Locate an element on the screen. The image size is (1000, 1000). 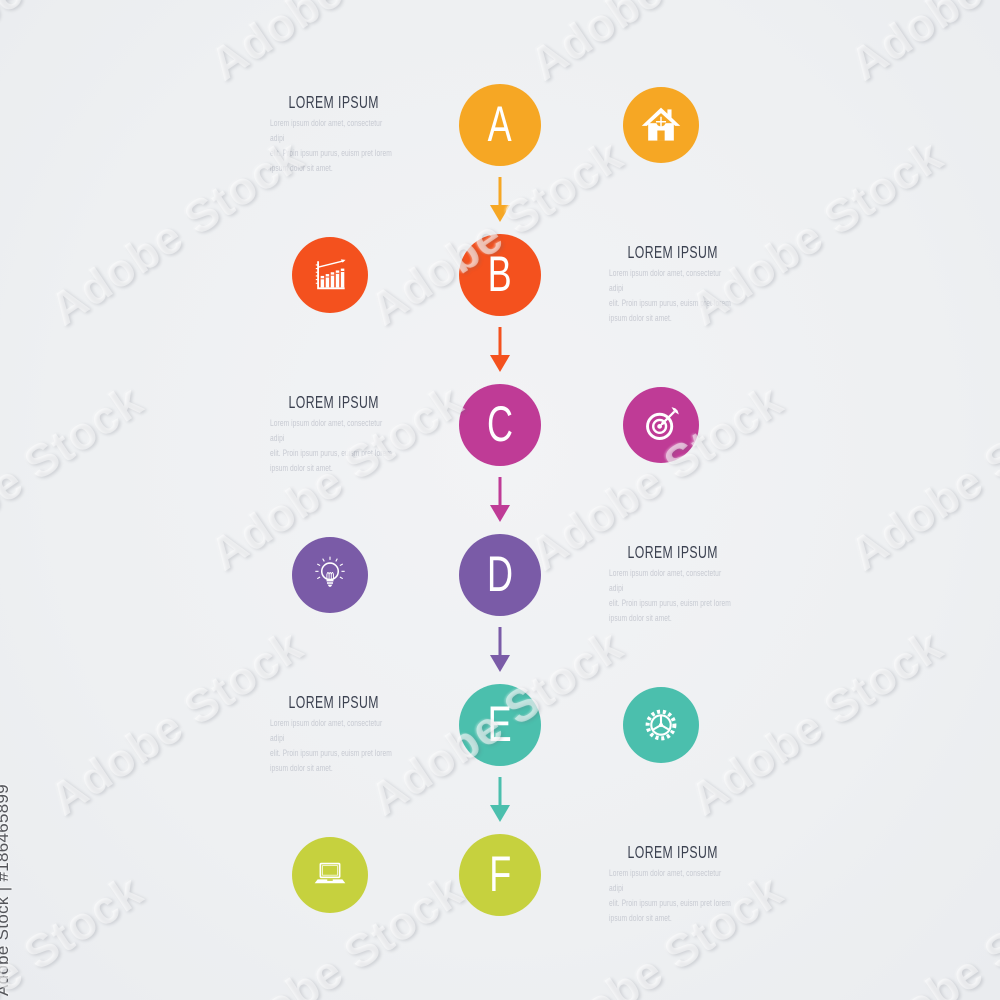
step-letter: C is located at coordinates (499, 423).